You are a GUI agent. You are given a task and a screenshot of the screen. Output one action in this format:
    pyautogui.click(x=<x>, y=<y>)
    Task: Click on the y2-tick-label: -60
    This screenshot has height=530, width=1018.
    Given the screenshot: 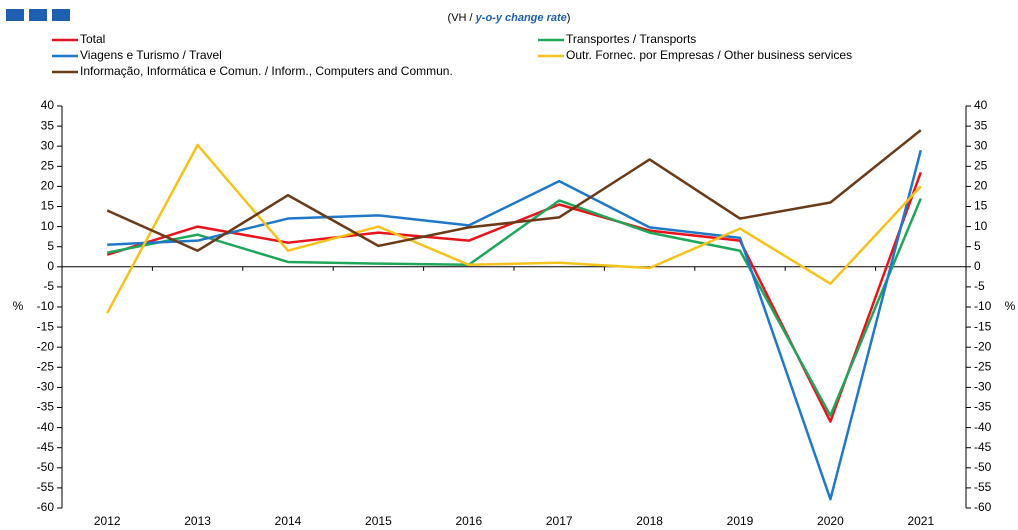 What is the action you would take?
    pyautogui.click(x=983, y=507)
    